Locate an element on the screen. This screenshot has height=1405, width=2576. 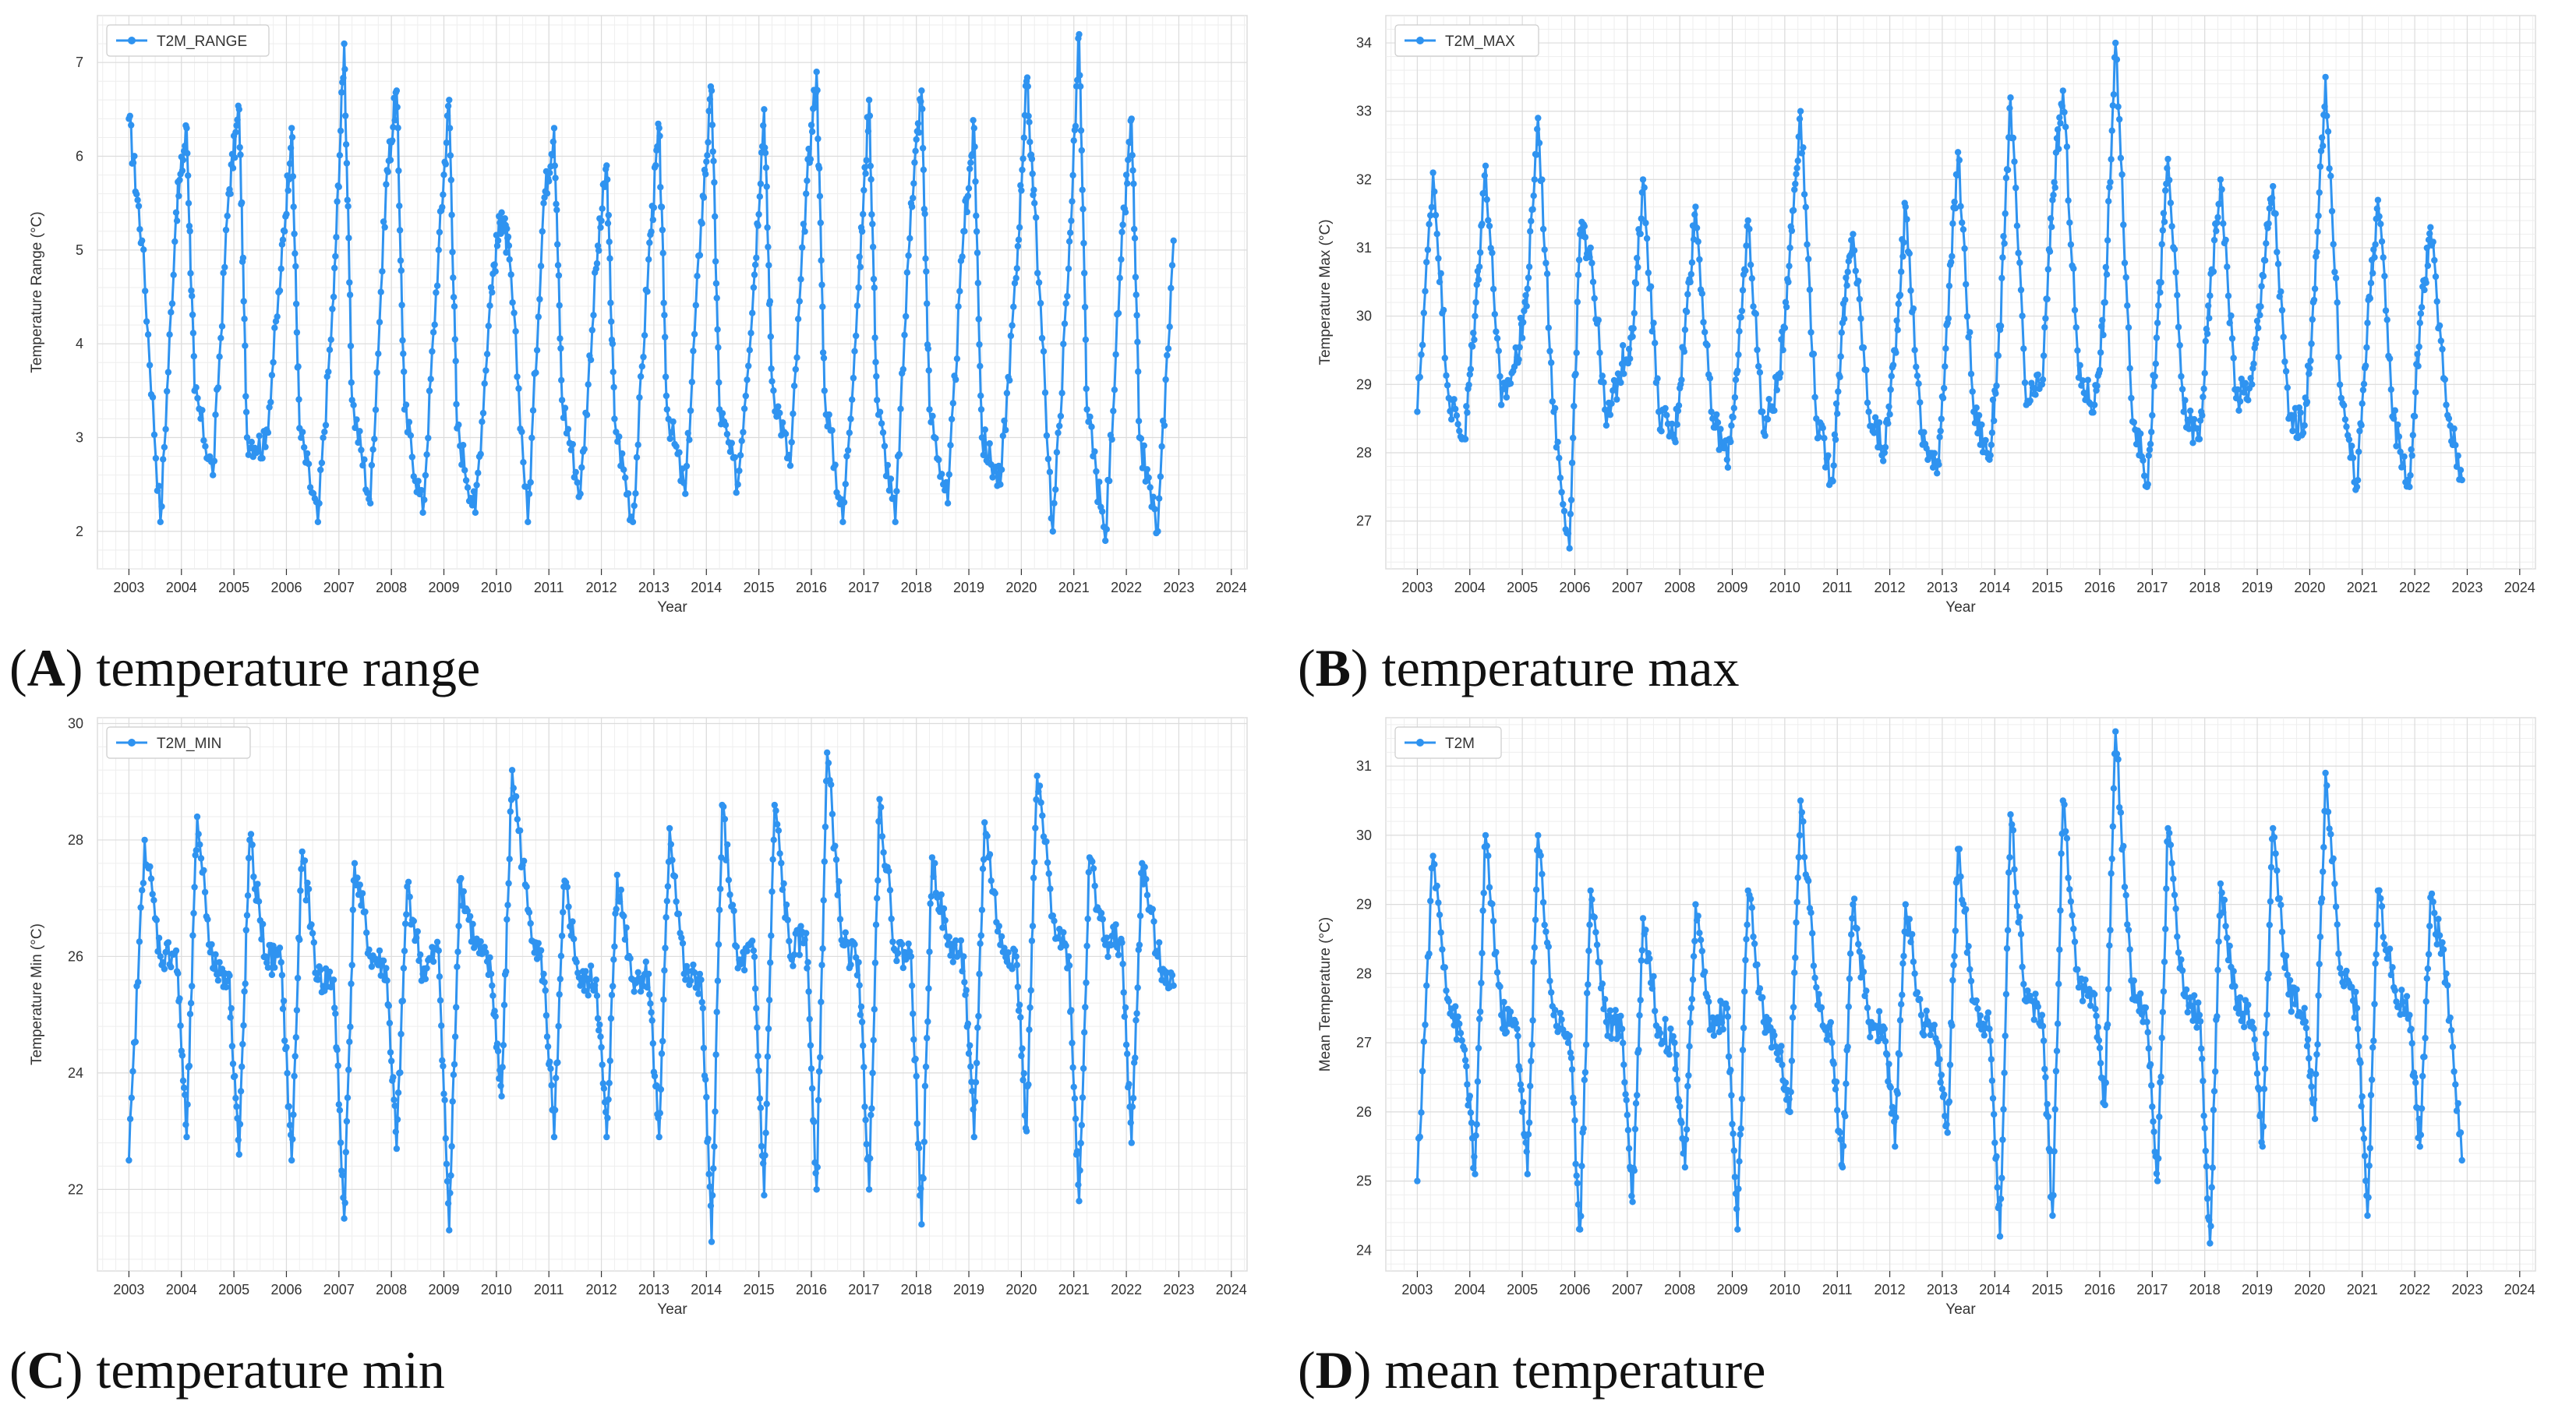
y-tick-label: 26 is located at coordinates (75, 956).